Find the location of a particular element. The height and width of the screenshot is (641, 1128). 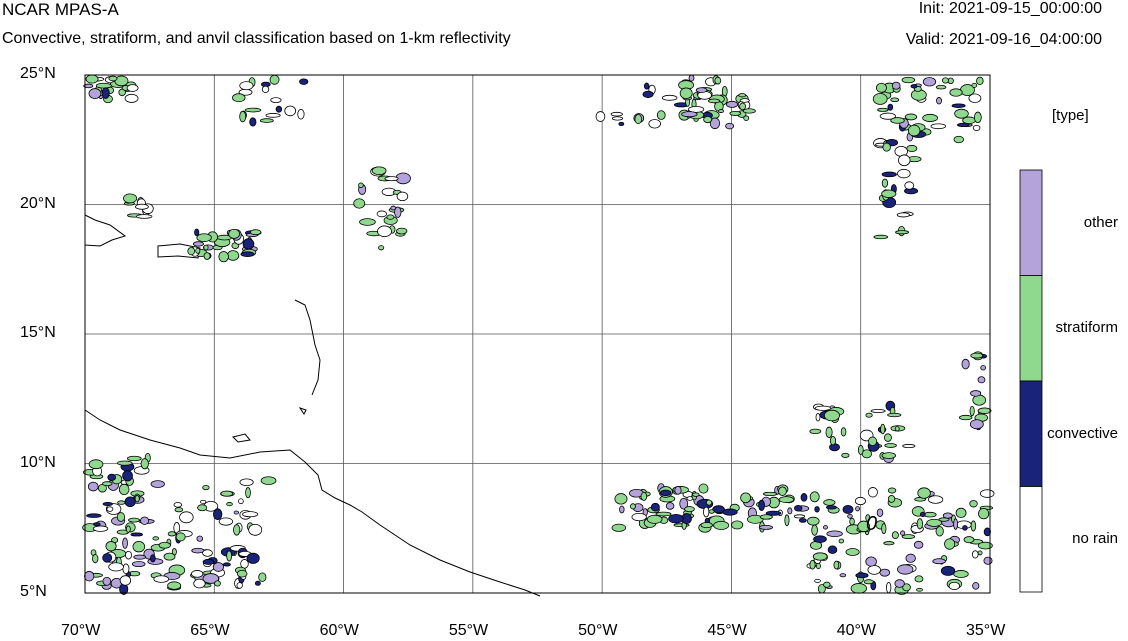

legend-item-label: stratiform is located at coordinates (1086, 328).